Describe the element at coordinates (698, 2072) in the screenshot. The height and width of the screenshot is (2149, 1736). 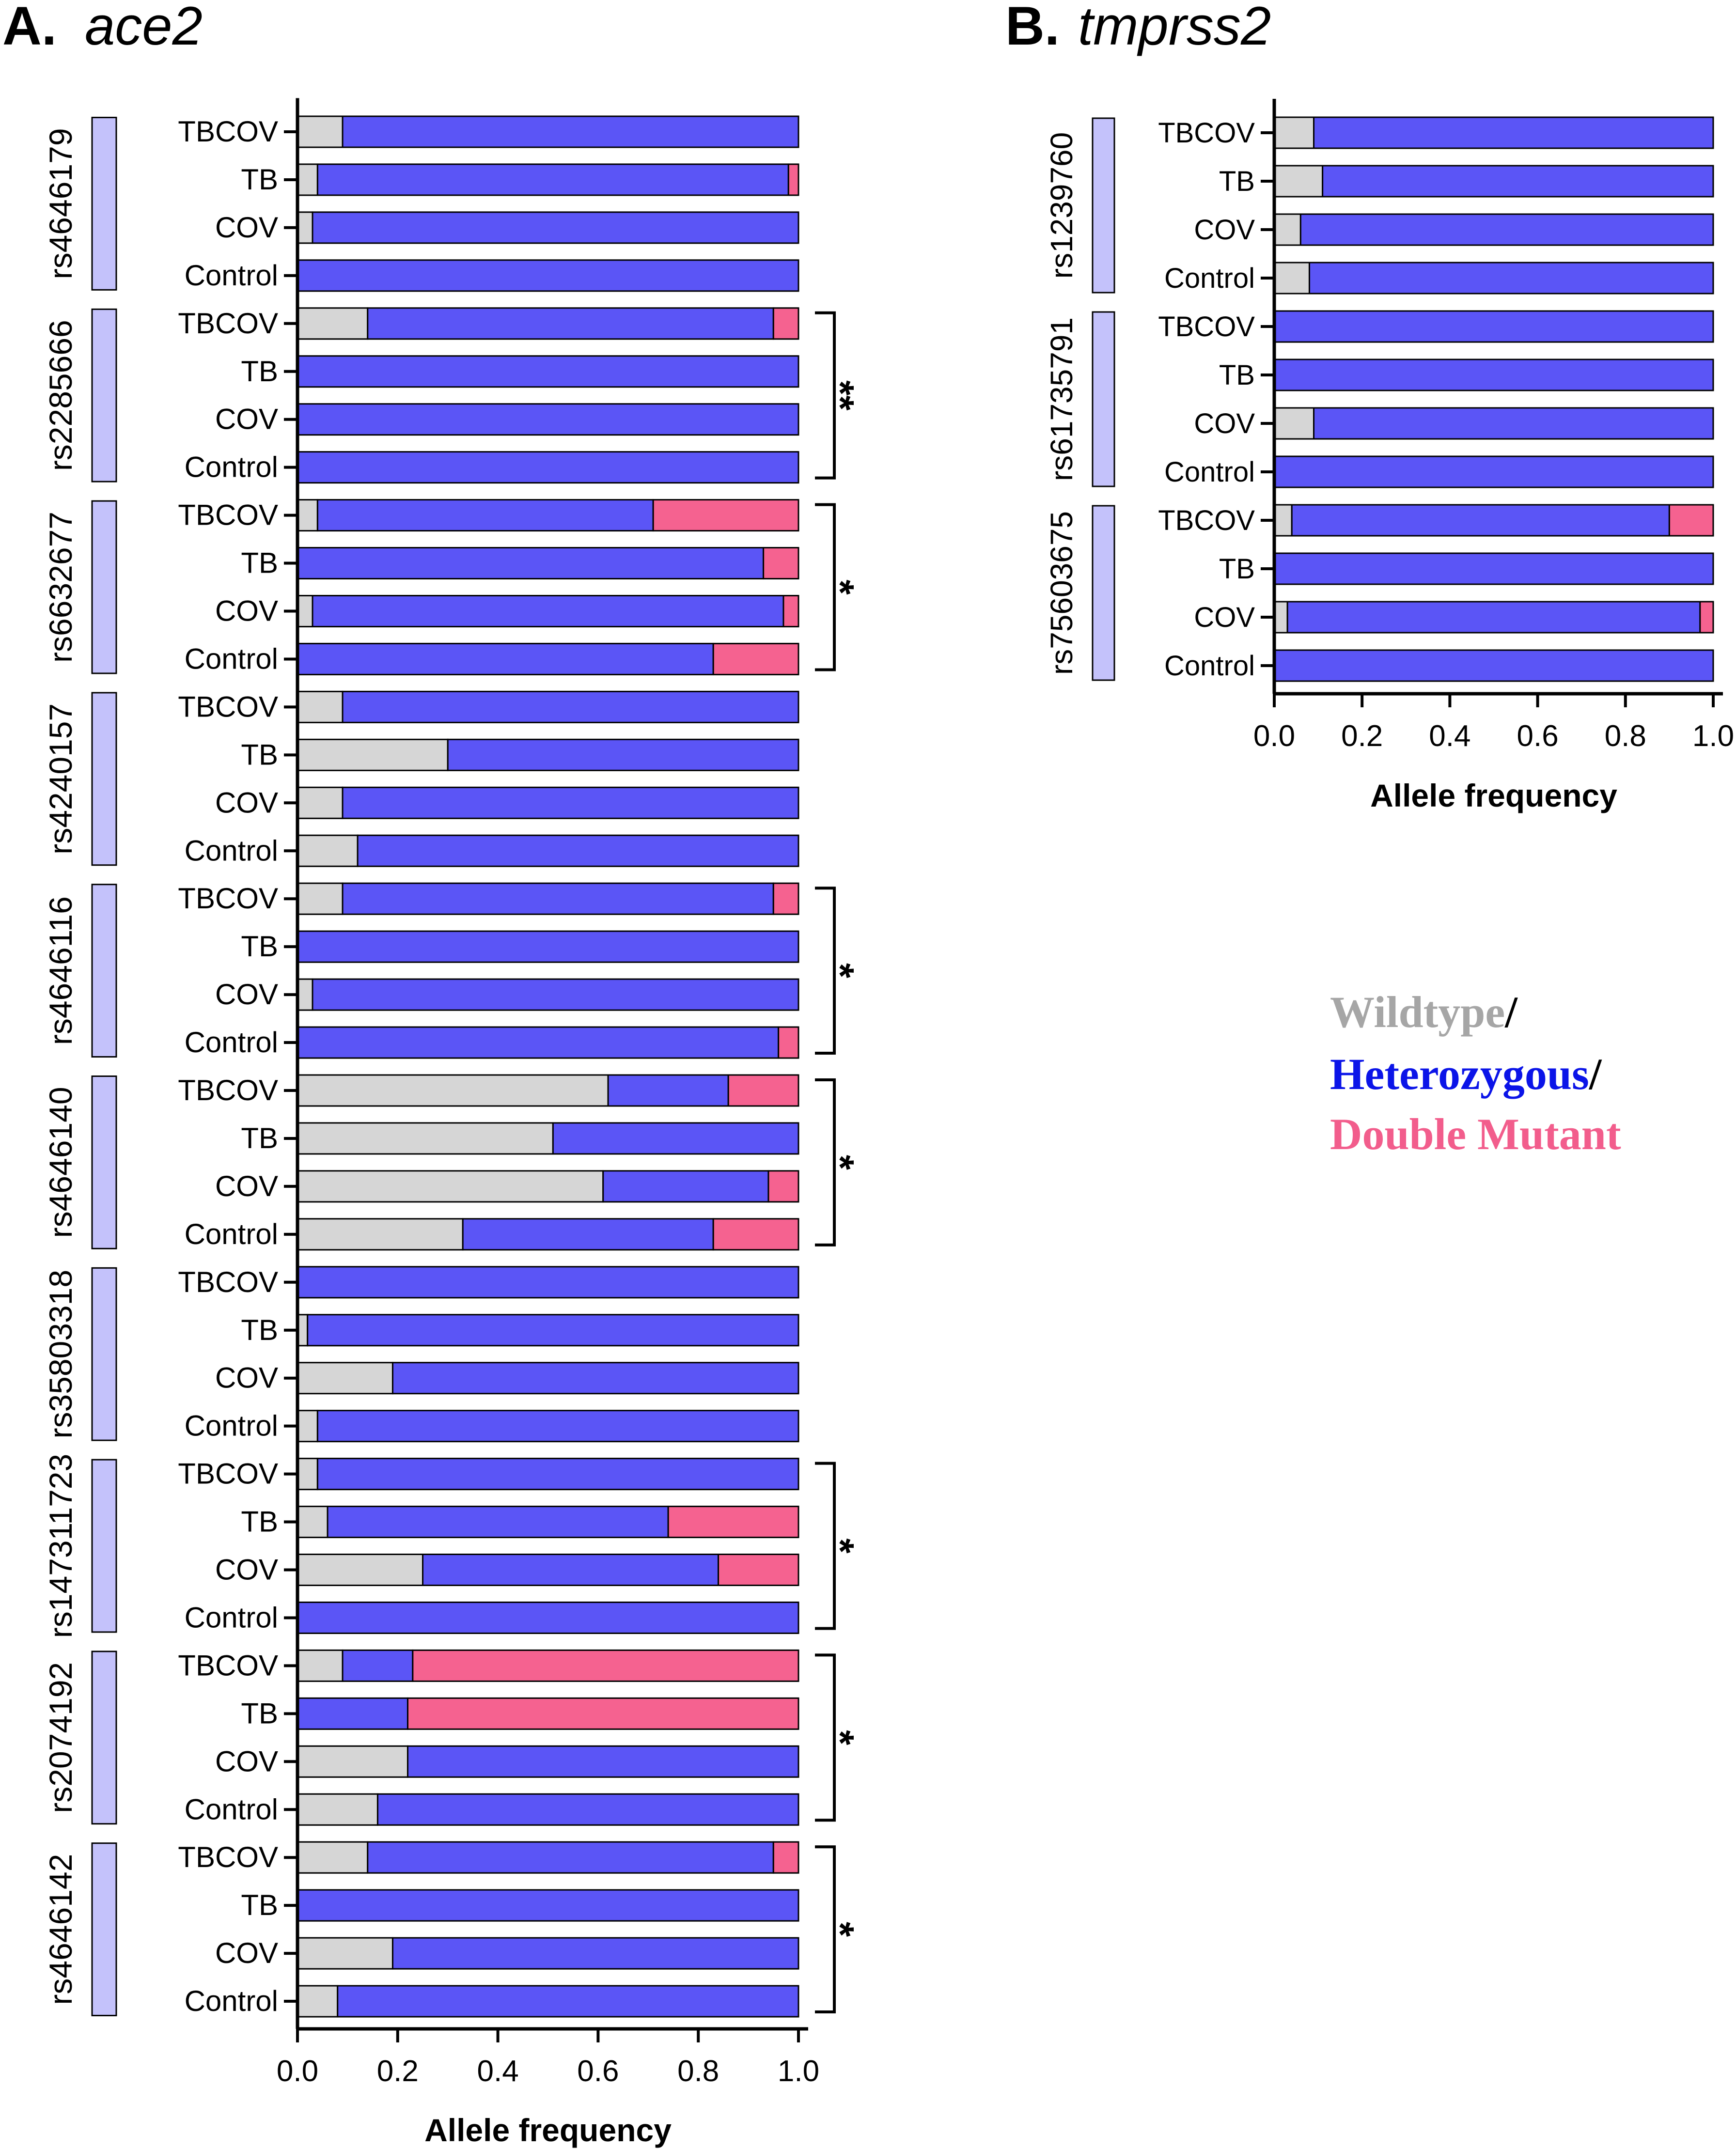
I see `x-tick-label: 0.8` at that location.